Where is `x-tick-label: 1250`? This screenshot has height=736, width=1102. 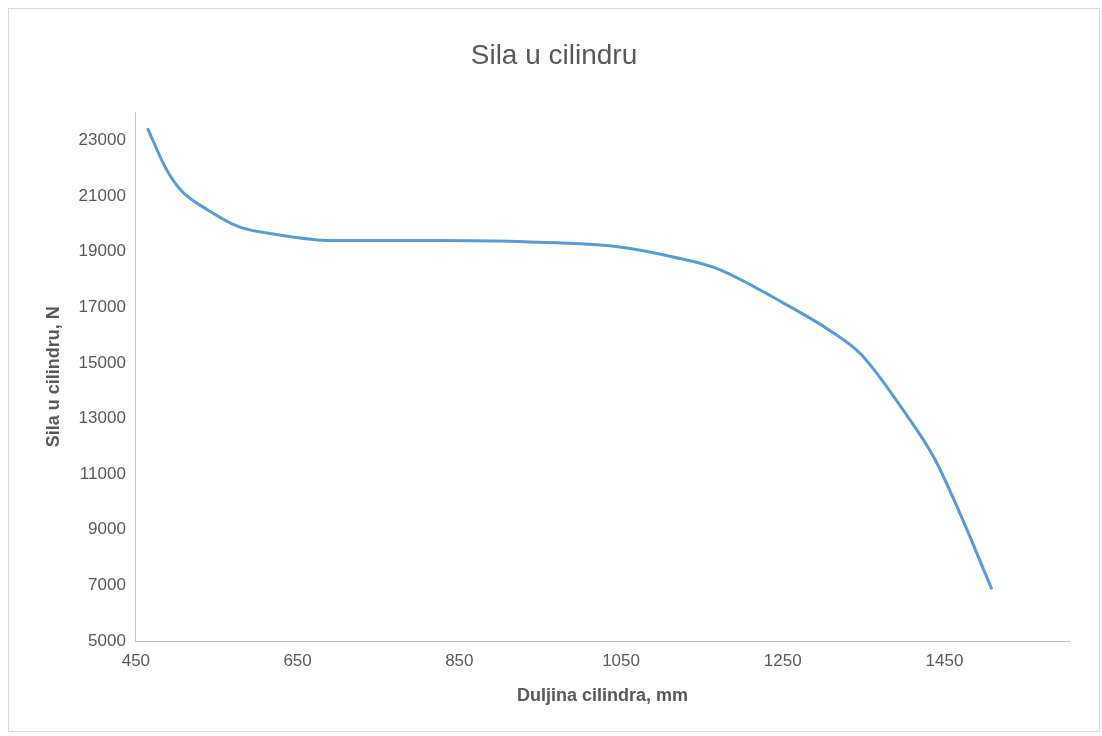 x-tick-label: 1250 is located at coordinates (782, 660).